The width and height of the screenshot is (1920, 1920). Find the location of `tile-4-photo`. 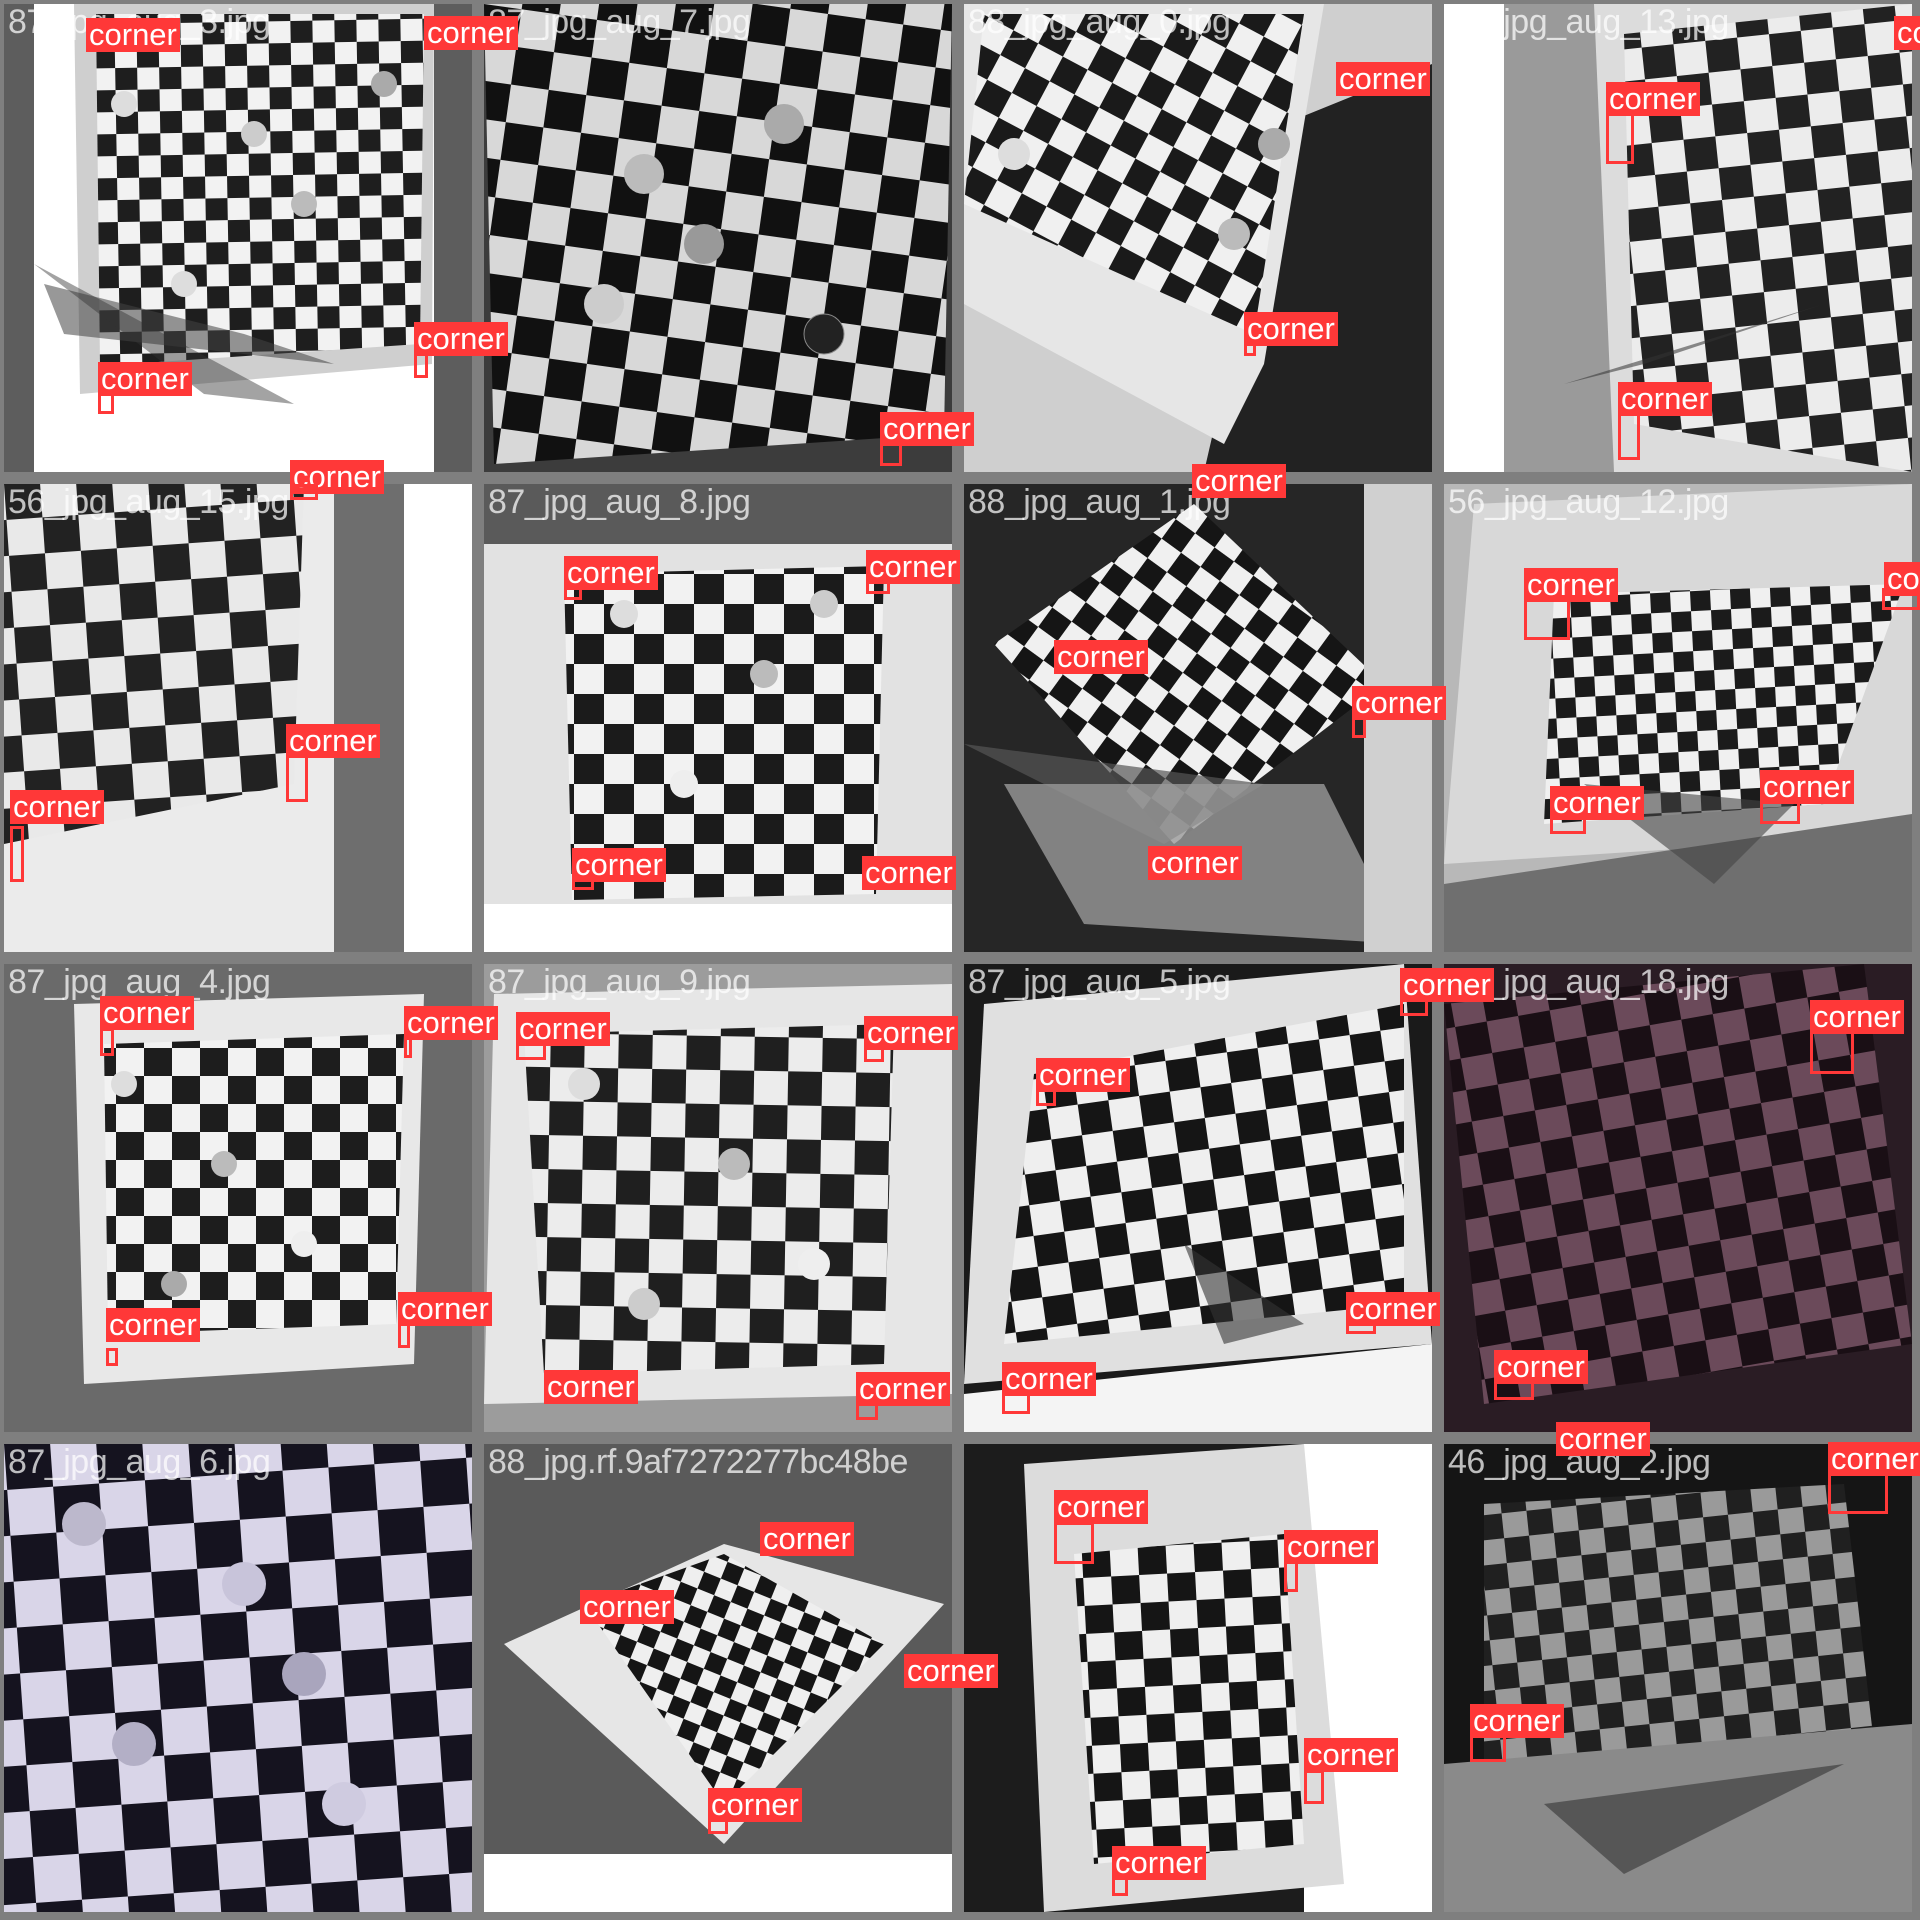

tile-4-photo is located at coordinates (1678, 238).